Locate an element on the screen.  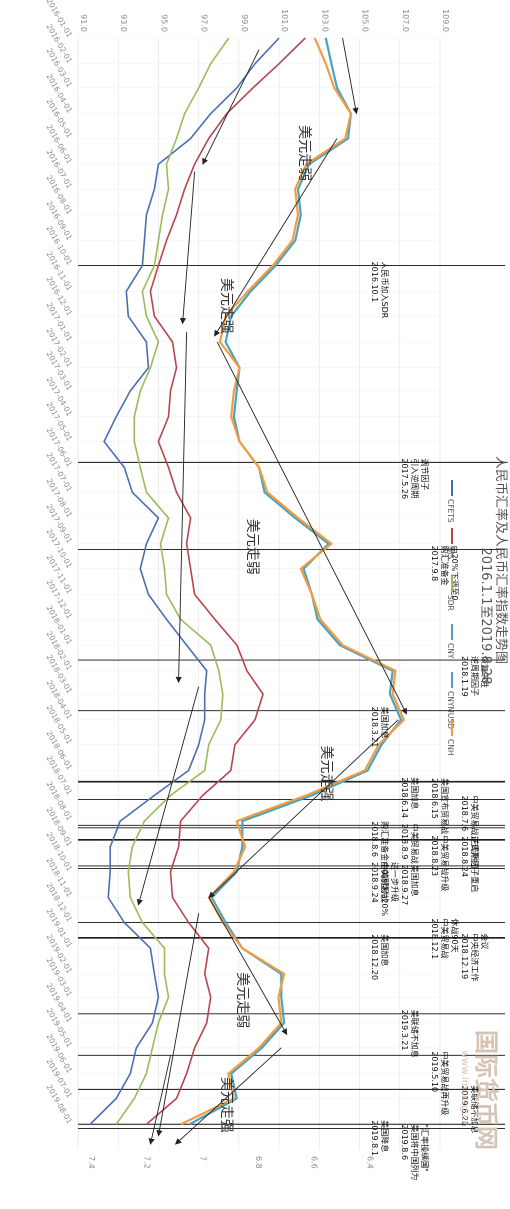
index-tick-label: 105.0 is located at coordinates (365, 20).